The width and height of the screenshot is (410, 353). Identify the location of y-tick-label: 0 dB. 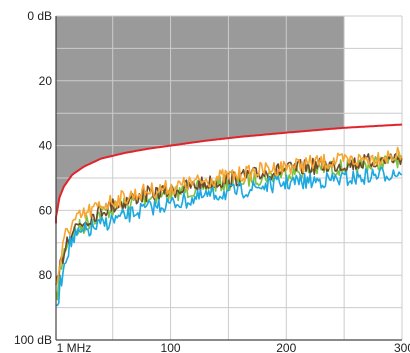
(39, 16).